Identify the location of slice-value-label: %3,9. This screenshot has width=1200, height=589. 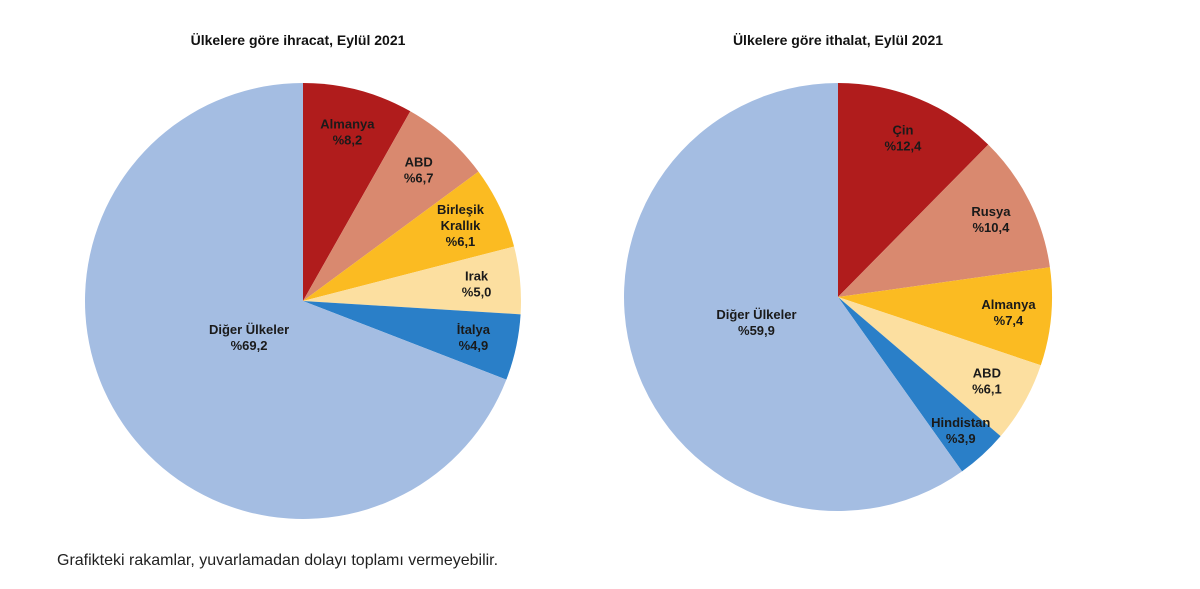
(961, 438).